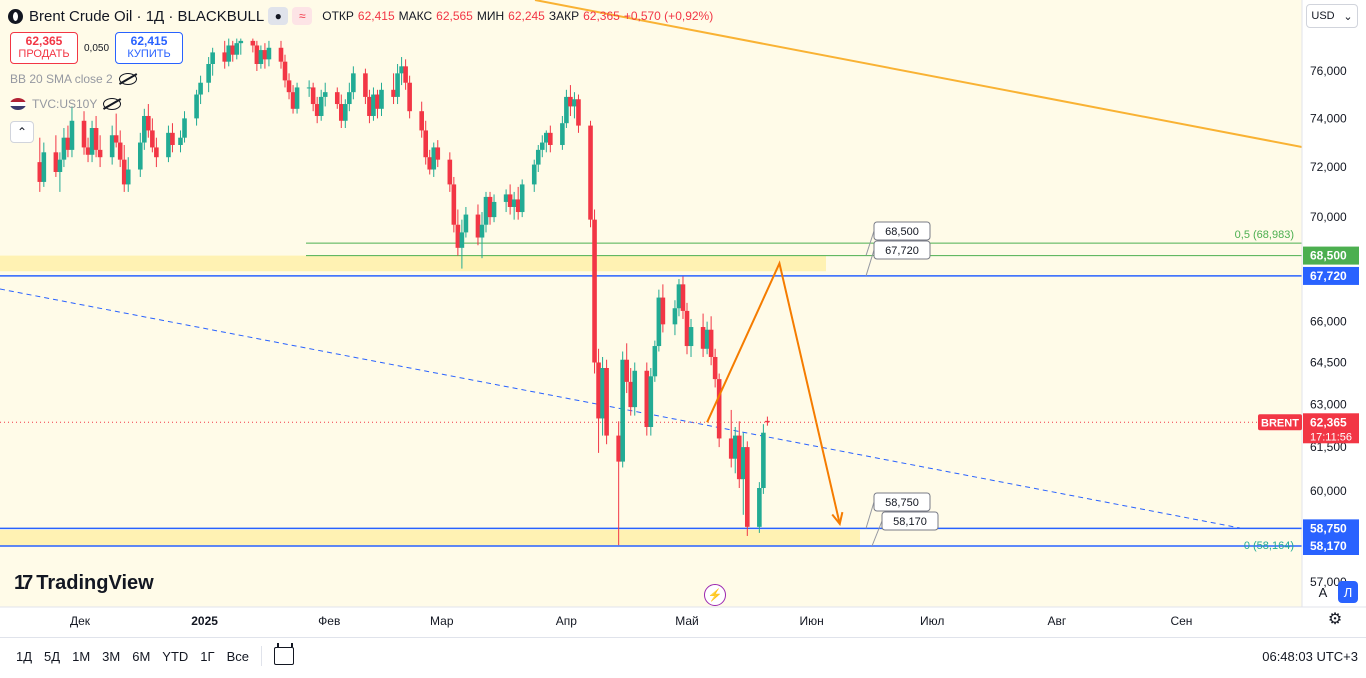 The height and width of the screenshot is (678, 1366). What do you see at coordinates (283, 654) in the screenshot?
I see `calendar-icon` at bounding box center [283, 654].